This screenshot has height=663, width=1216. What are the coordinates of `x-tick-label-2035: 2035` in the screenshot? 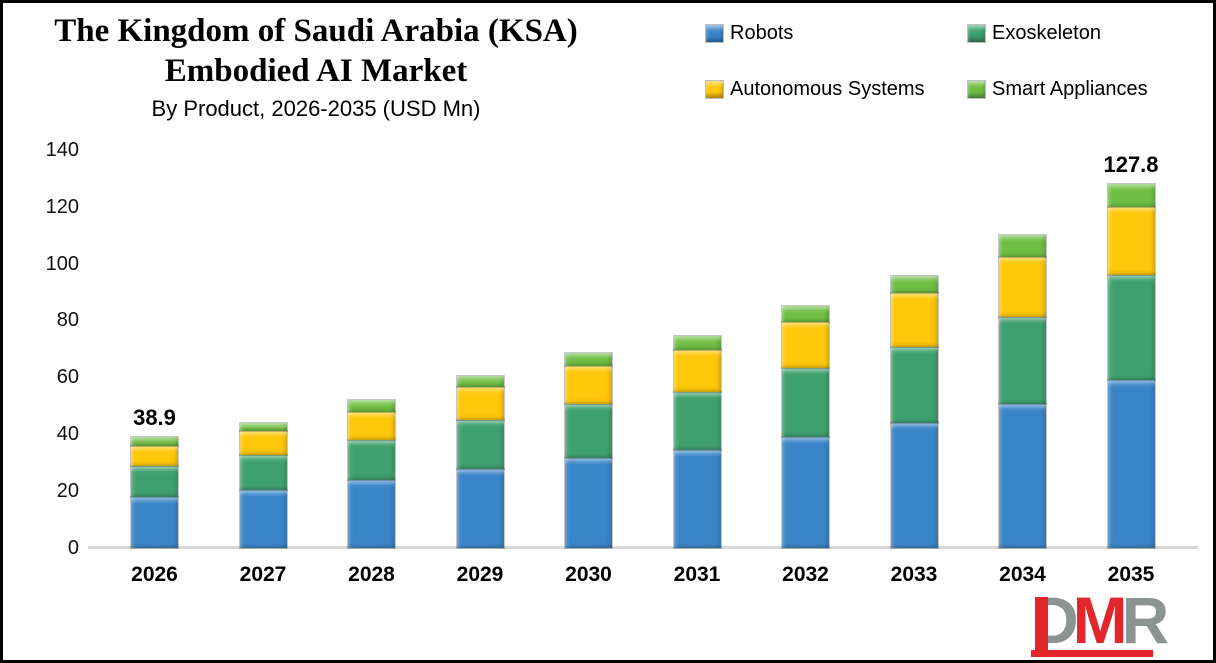 It's located at (1131, 574).